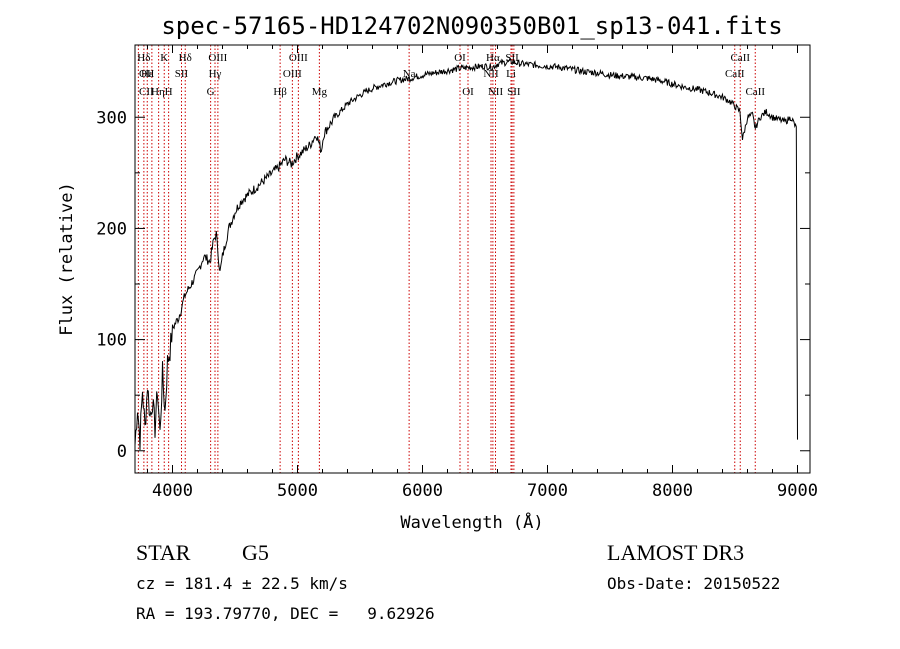 The height and width of the screenshot is (649, 900). What do you see at coordinates (797, 491) in the screenshot?
I see `x-tick-label: 9000` at bounding box center [797, 491].